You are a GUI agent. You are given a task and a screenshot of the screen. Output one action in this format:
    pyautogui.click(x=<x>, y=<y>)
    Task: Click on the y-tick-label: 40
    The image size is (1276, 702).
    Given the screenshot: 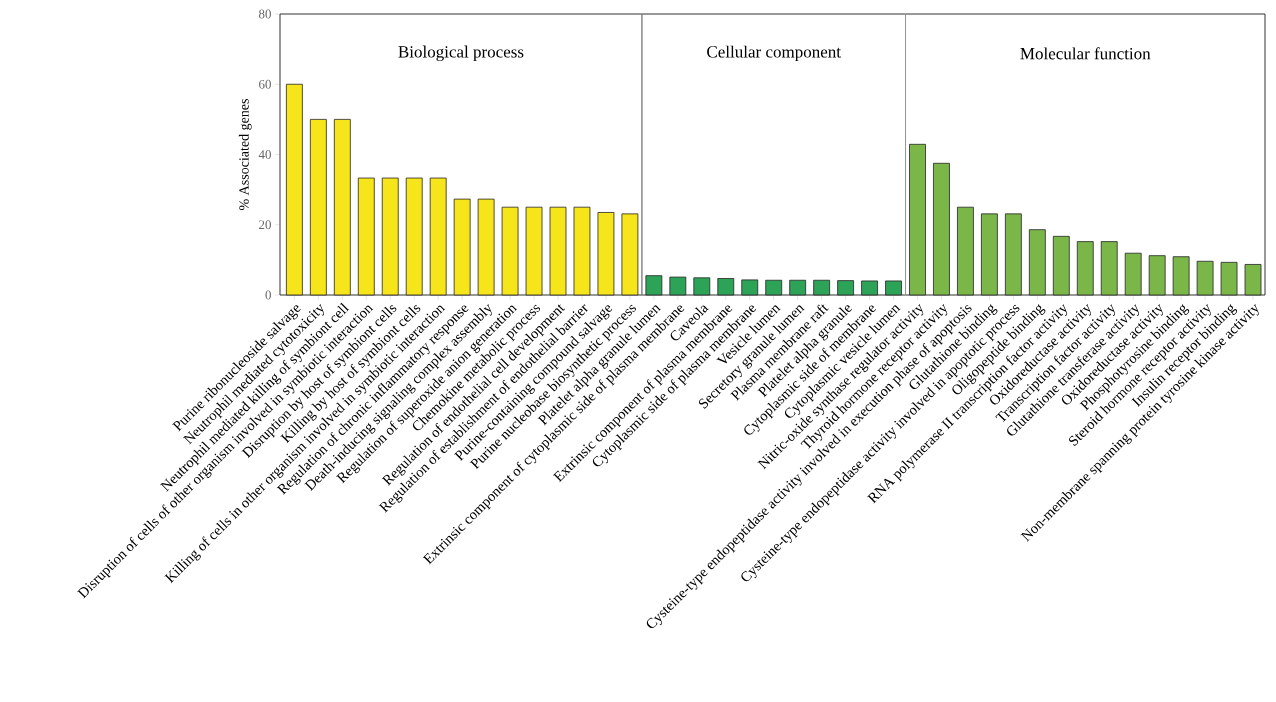 What is the action you would take?
    pyautogui.click(x=264, y=154)
    